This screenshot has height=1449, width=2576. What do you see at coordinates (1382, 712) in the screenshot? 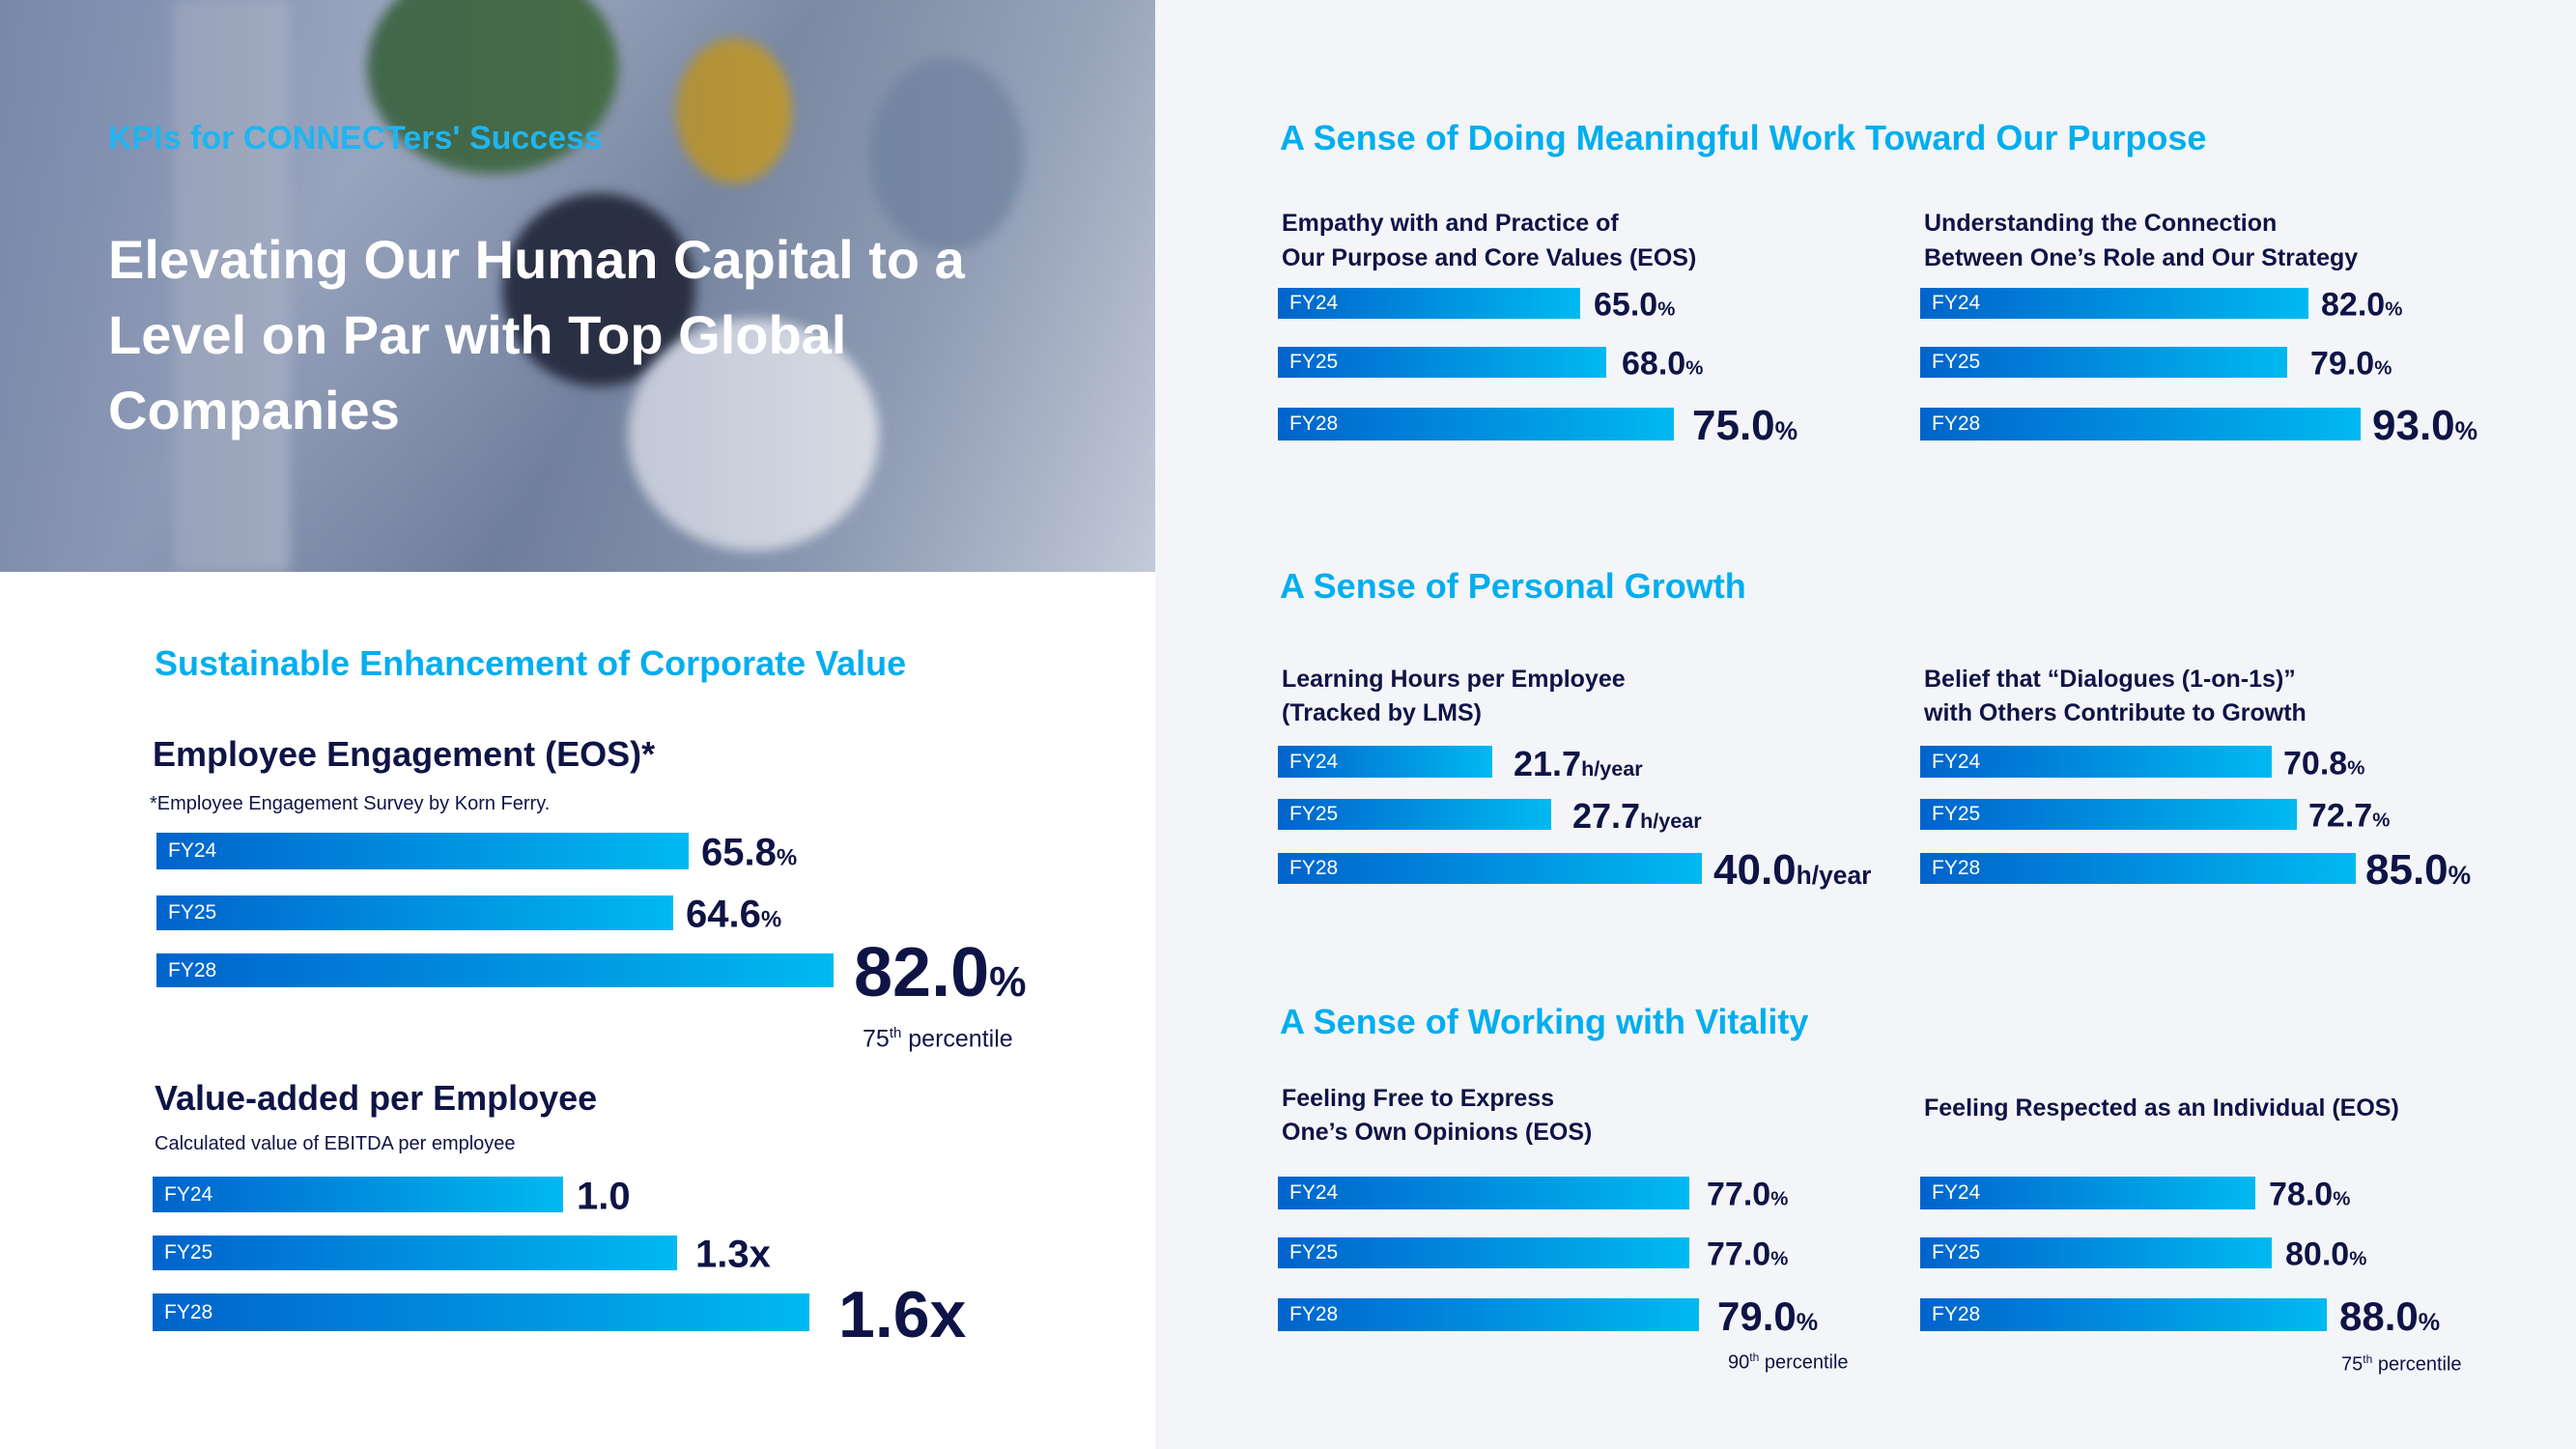
I see `group-title-line: (Tracked by LMS)` at bounding box center [1382, 712].